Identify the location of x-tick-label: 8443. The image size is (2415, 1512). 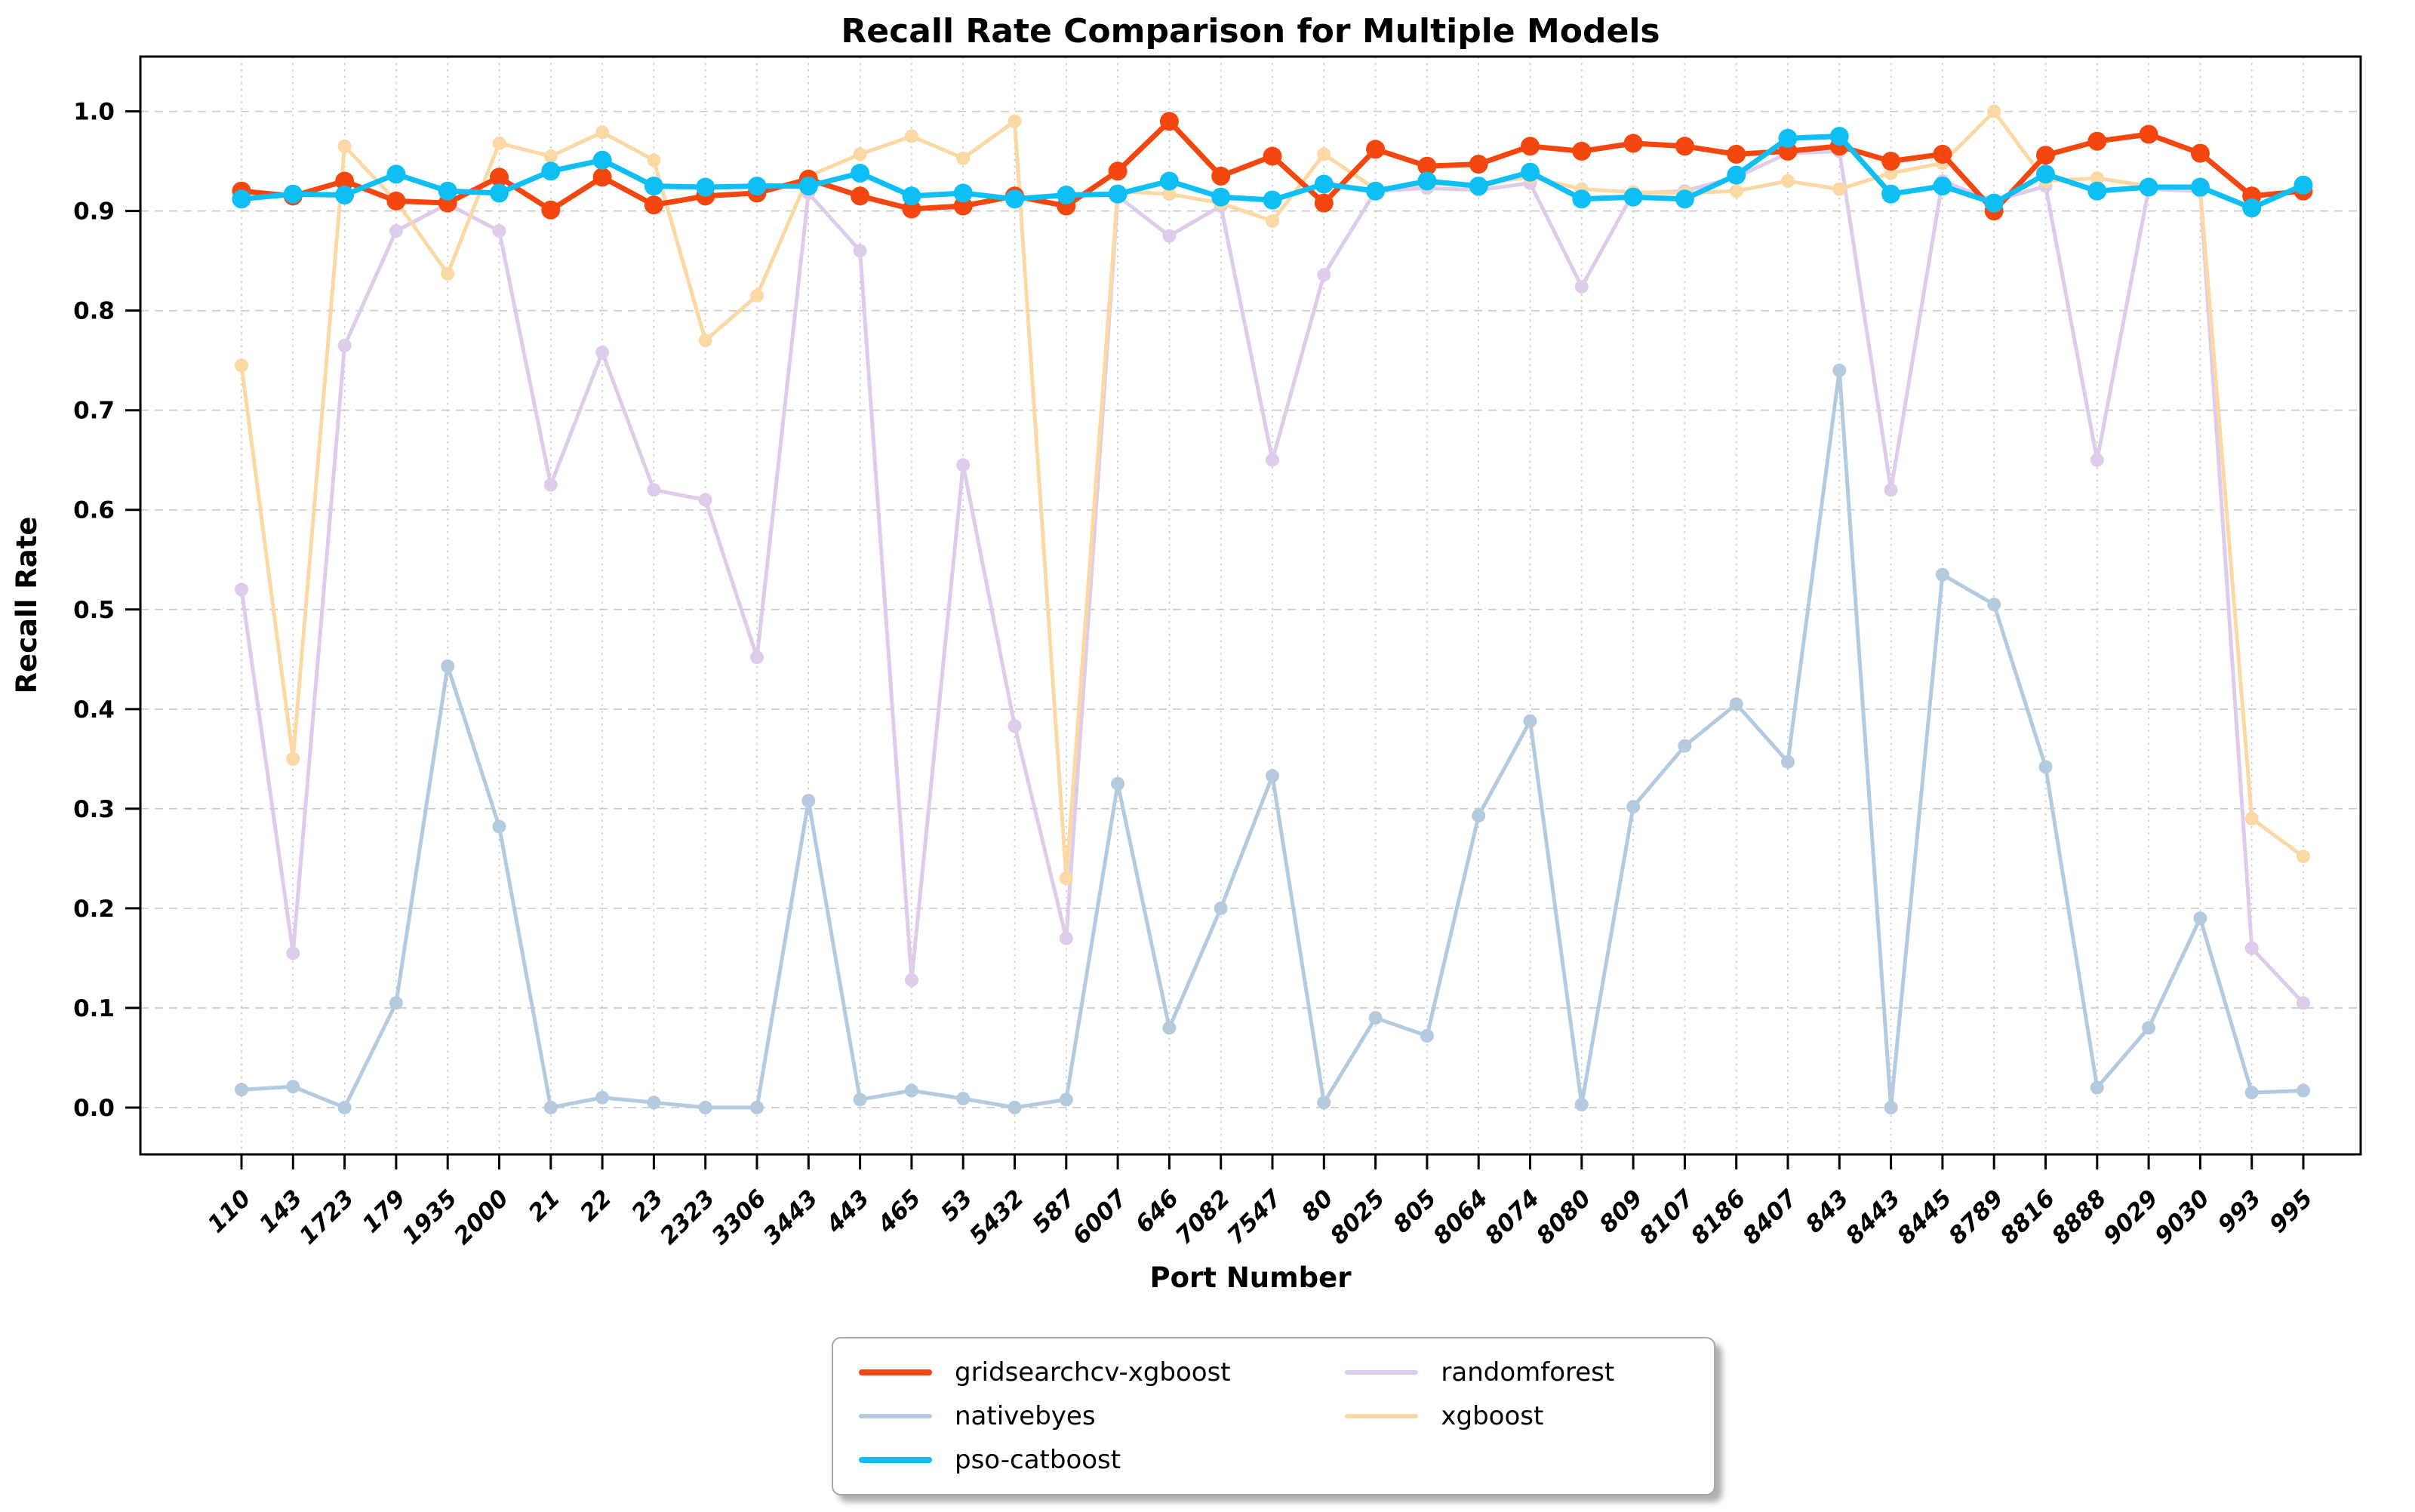
(1873, 1217).